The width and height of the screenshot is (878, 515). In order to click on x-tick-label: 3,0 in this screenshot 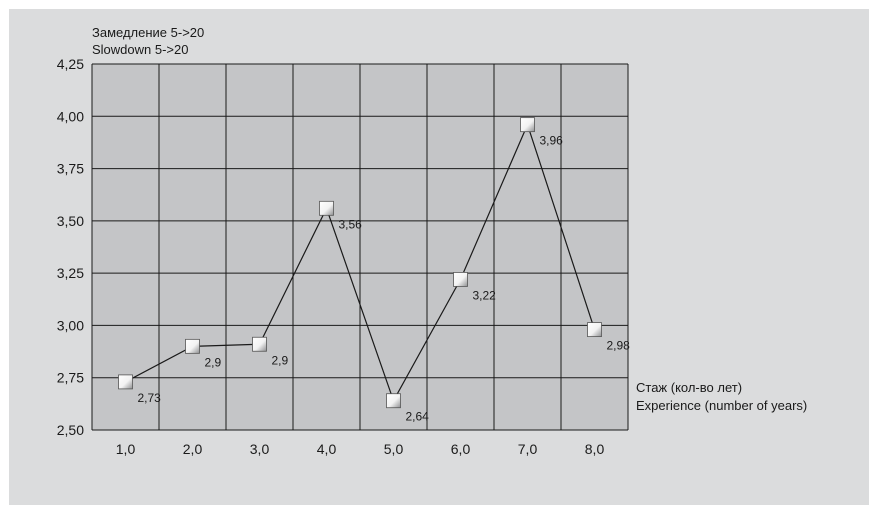, I will do `click(260, 449)`.